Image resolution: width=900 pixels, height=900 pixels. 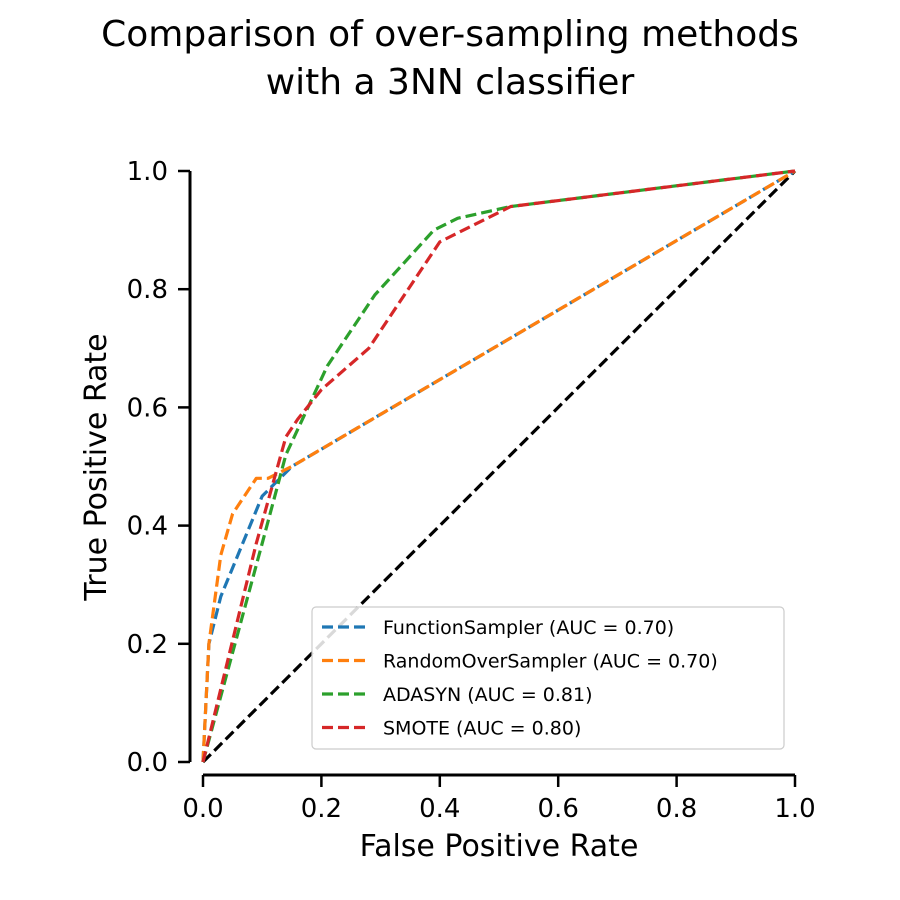 I want to click on y-tick-label: 0.6, so click(x=147, y=408).